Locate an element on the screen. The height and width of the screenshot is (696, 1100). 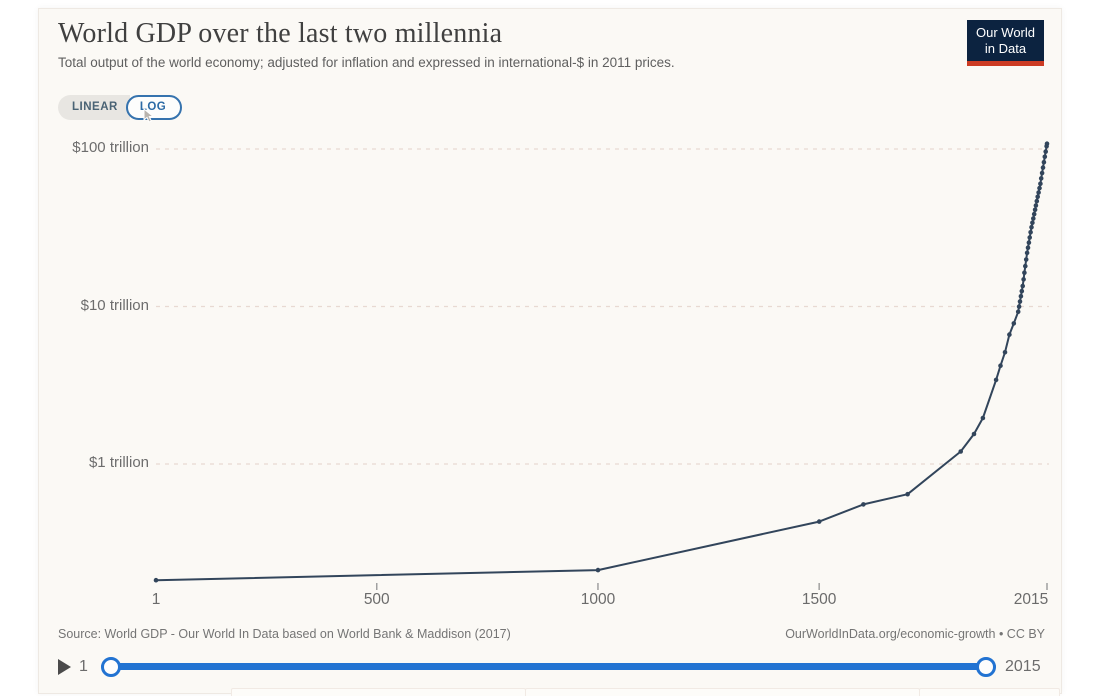
owid-logo-line2: in Data is located at coordinates (1005, 48).